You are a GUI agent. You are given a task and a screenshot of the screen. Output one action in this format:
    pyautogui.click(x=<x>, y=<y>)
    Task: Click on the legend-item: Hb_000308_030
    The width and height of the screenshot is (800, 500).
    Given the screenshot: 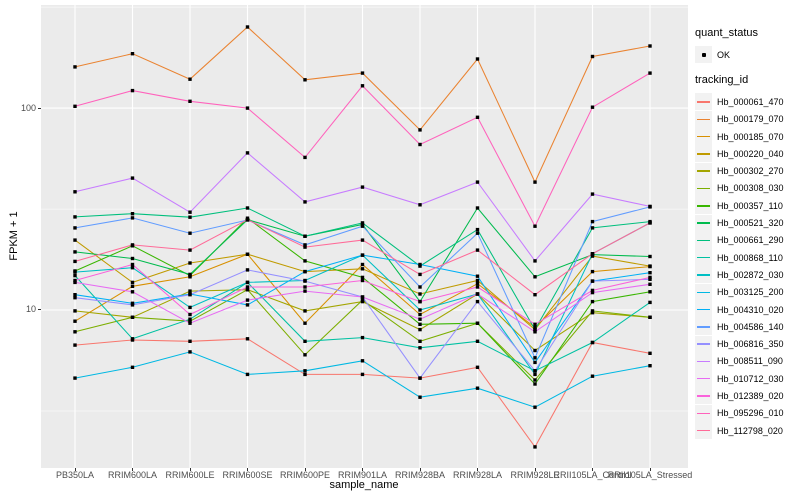 What is the action you would take?
    pyautogui.click(x=747, y=188)
    